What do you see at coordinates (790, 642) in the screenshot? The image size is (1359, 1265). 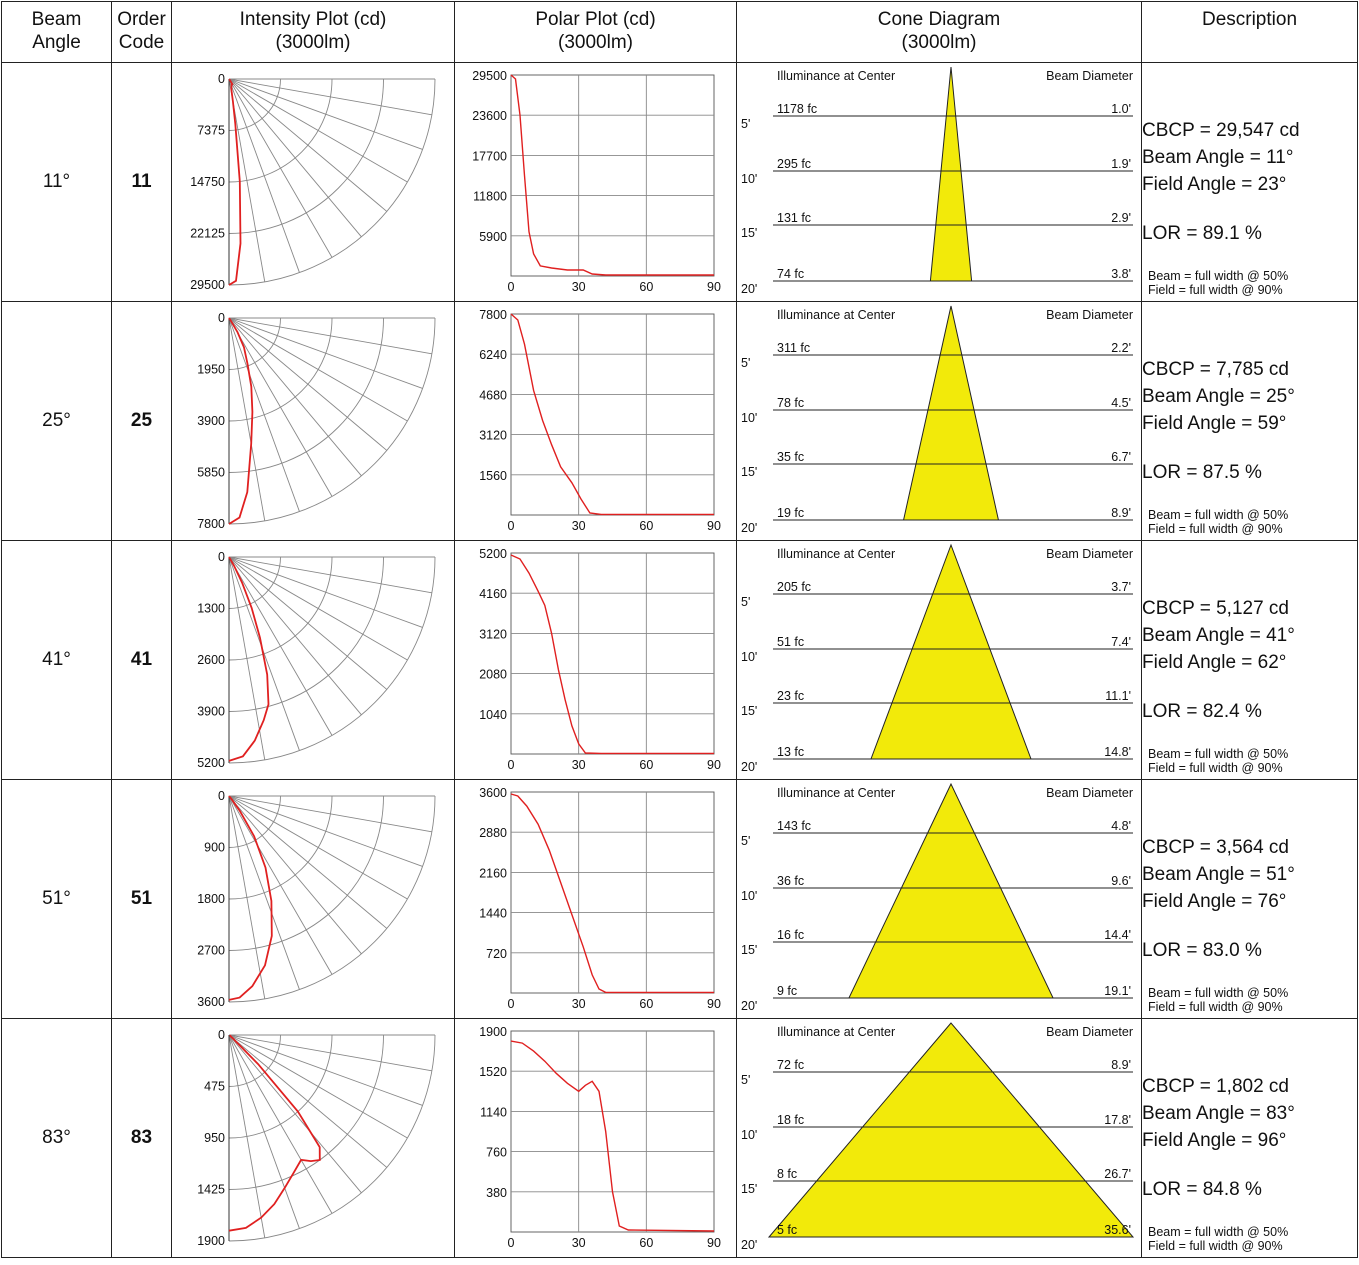 I see `cone-illuminance-label: 51 fc` at bounding box center [790, 642].